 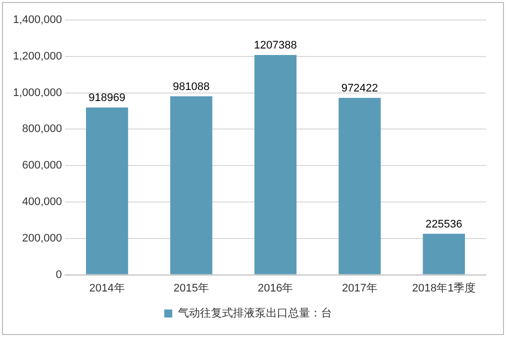 I want to click on data-label: 918969, so click(x=107, y=98).